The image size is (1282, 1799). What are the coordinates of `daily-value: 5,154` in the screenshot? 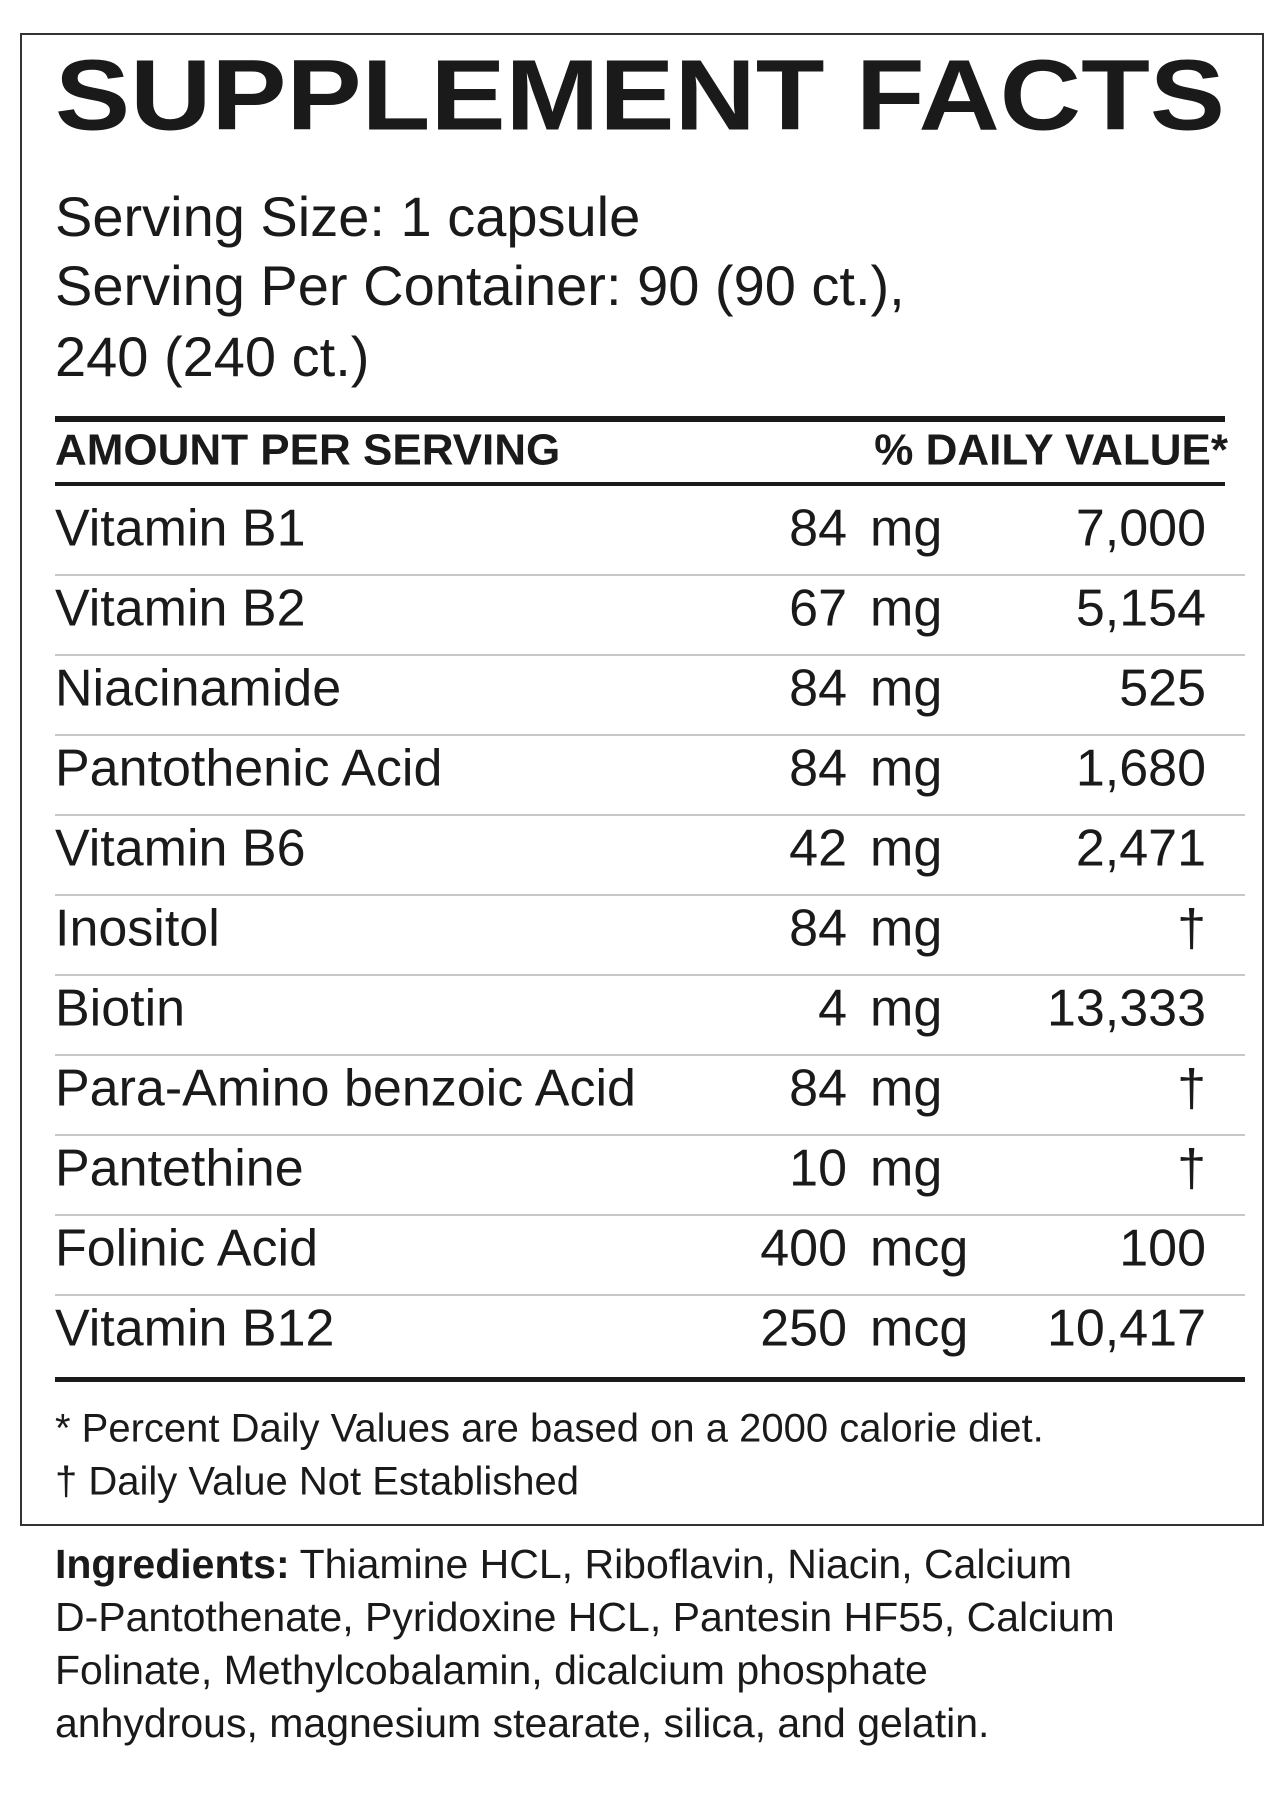 It's located at (1141, 609).